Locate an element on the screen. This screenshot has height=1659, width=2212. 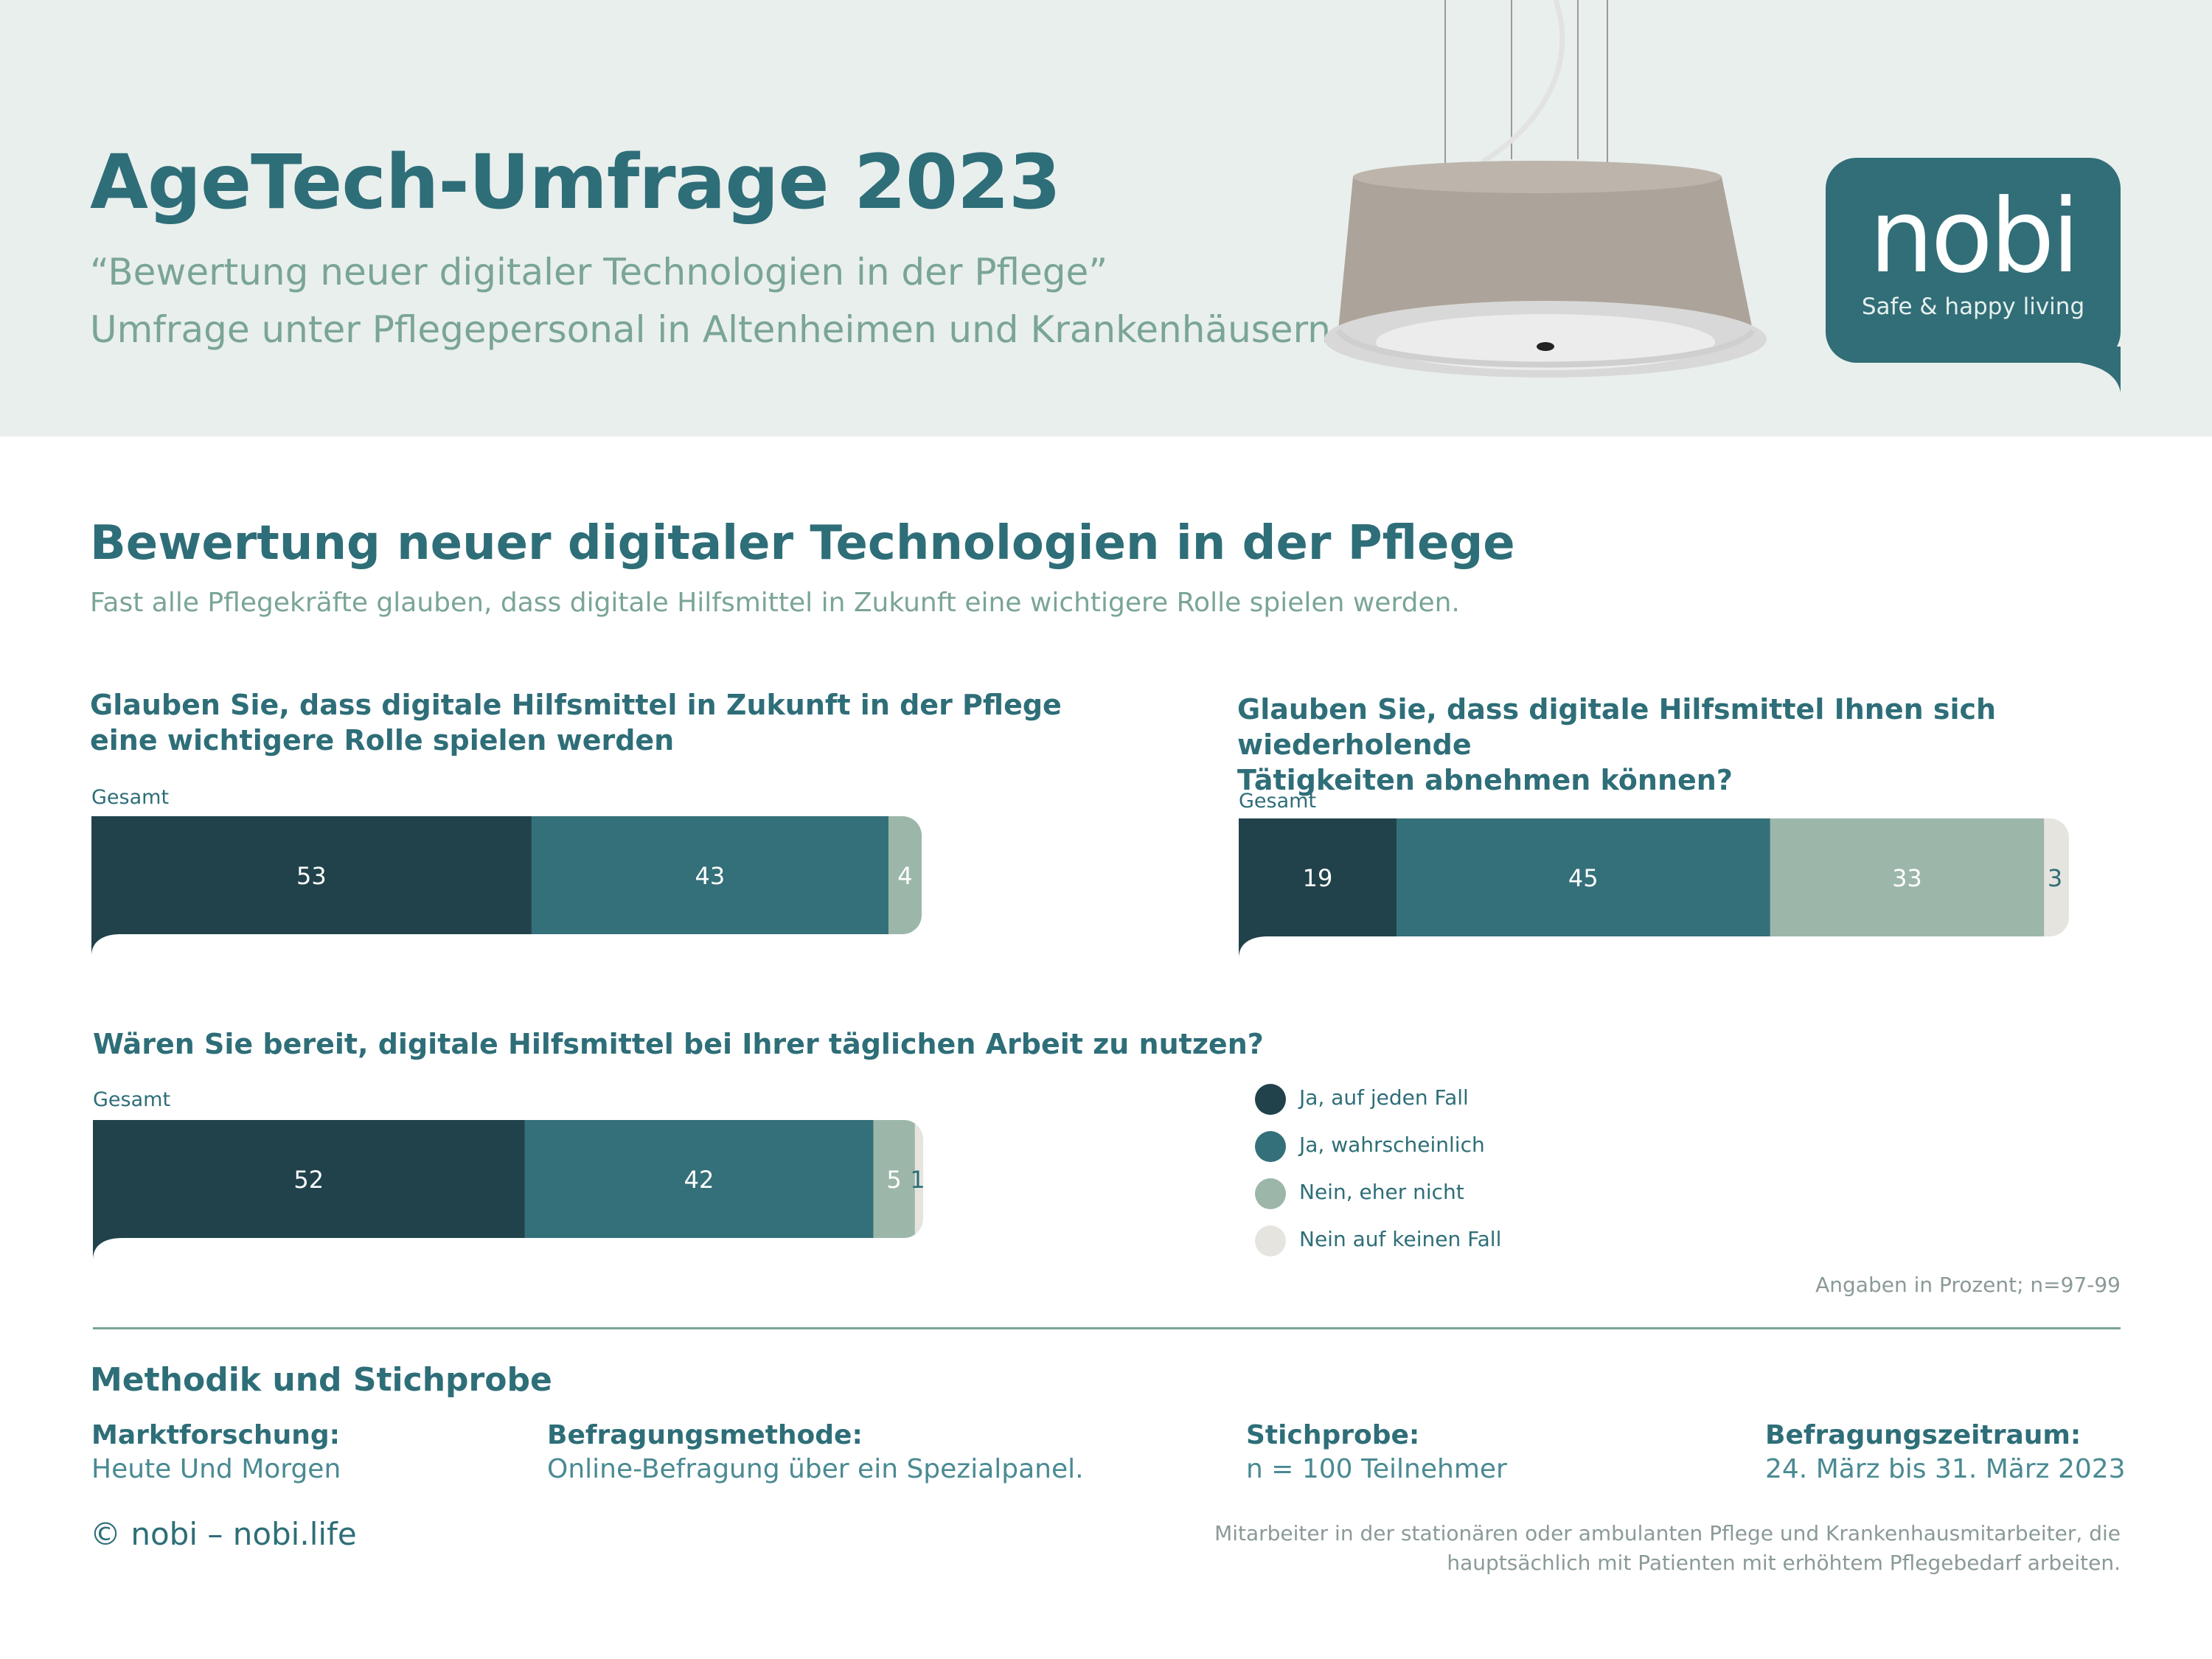
legend-swatch-ja-wahrscheinlich is located at coordinates (1270, 1146).